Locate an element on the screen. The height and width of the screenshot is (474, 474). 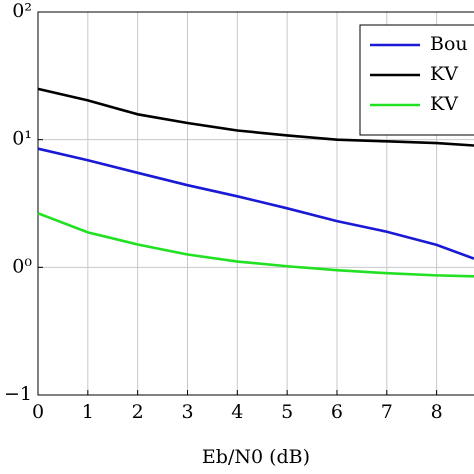
x-tick-label: 7 is located at coordinates (387, 412).